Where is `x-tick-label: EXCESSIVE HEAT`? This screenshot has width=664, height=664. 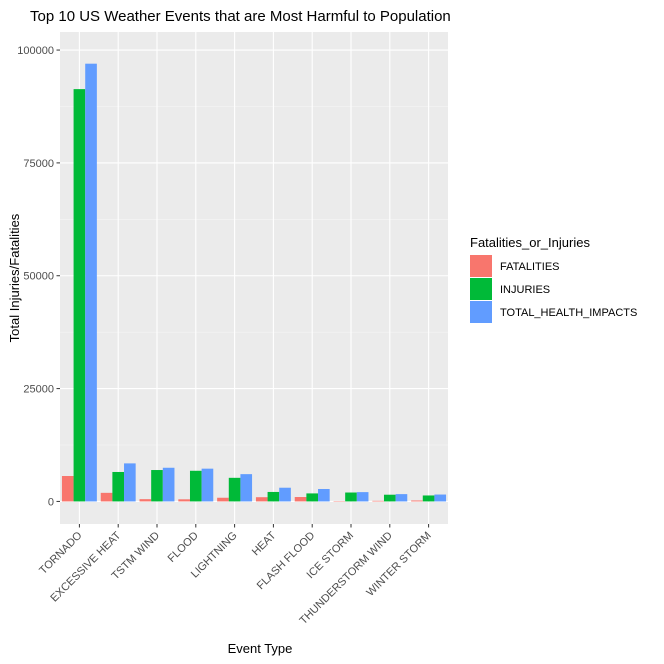
x-tick-label: EXCESSIVE HEAT is located at coordinates (85, 566).